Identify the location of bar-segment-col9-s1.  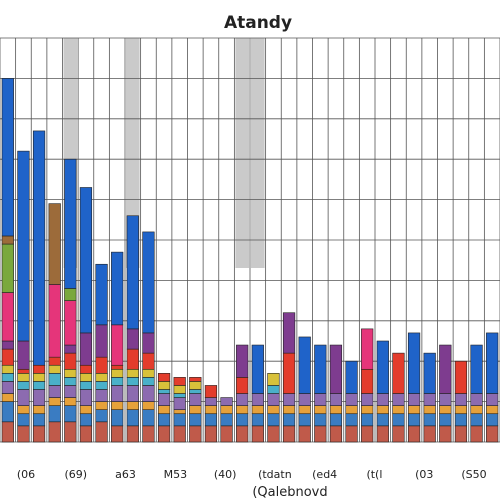
(148, 418).